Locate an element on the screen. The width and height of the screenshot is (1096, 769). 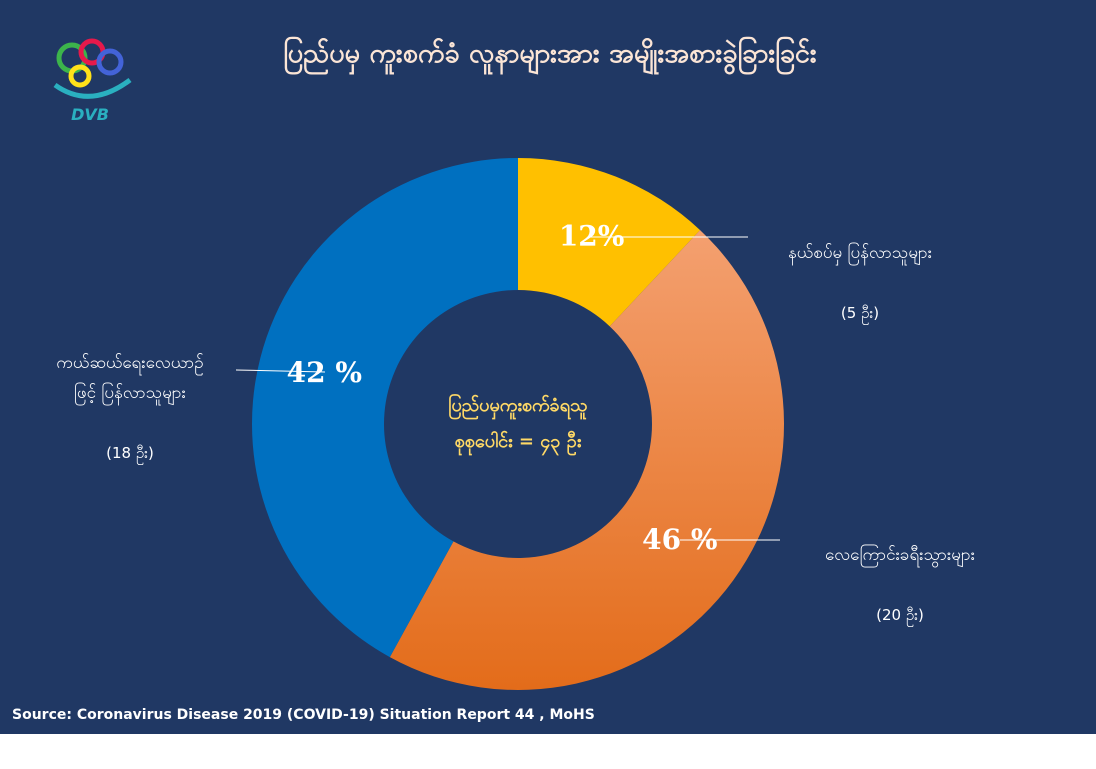
logo: DVB is located at coordinates (92, 81).